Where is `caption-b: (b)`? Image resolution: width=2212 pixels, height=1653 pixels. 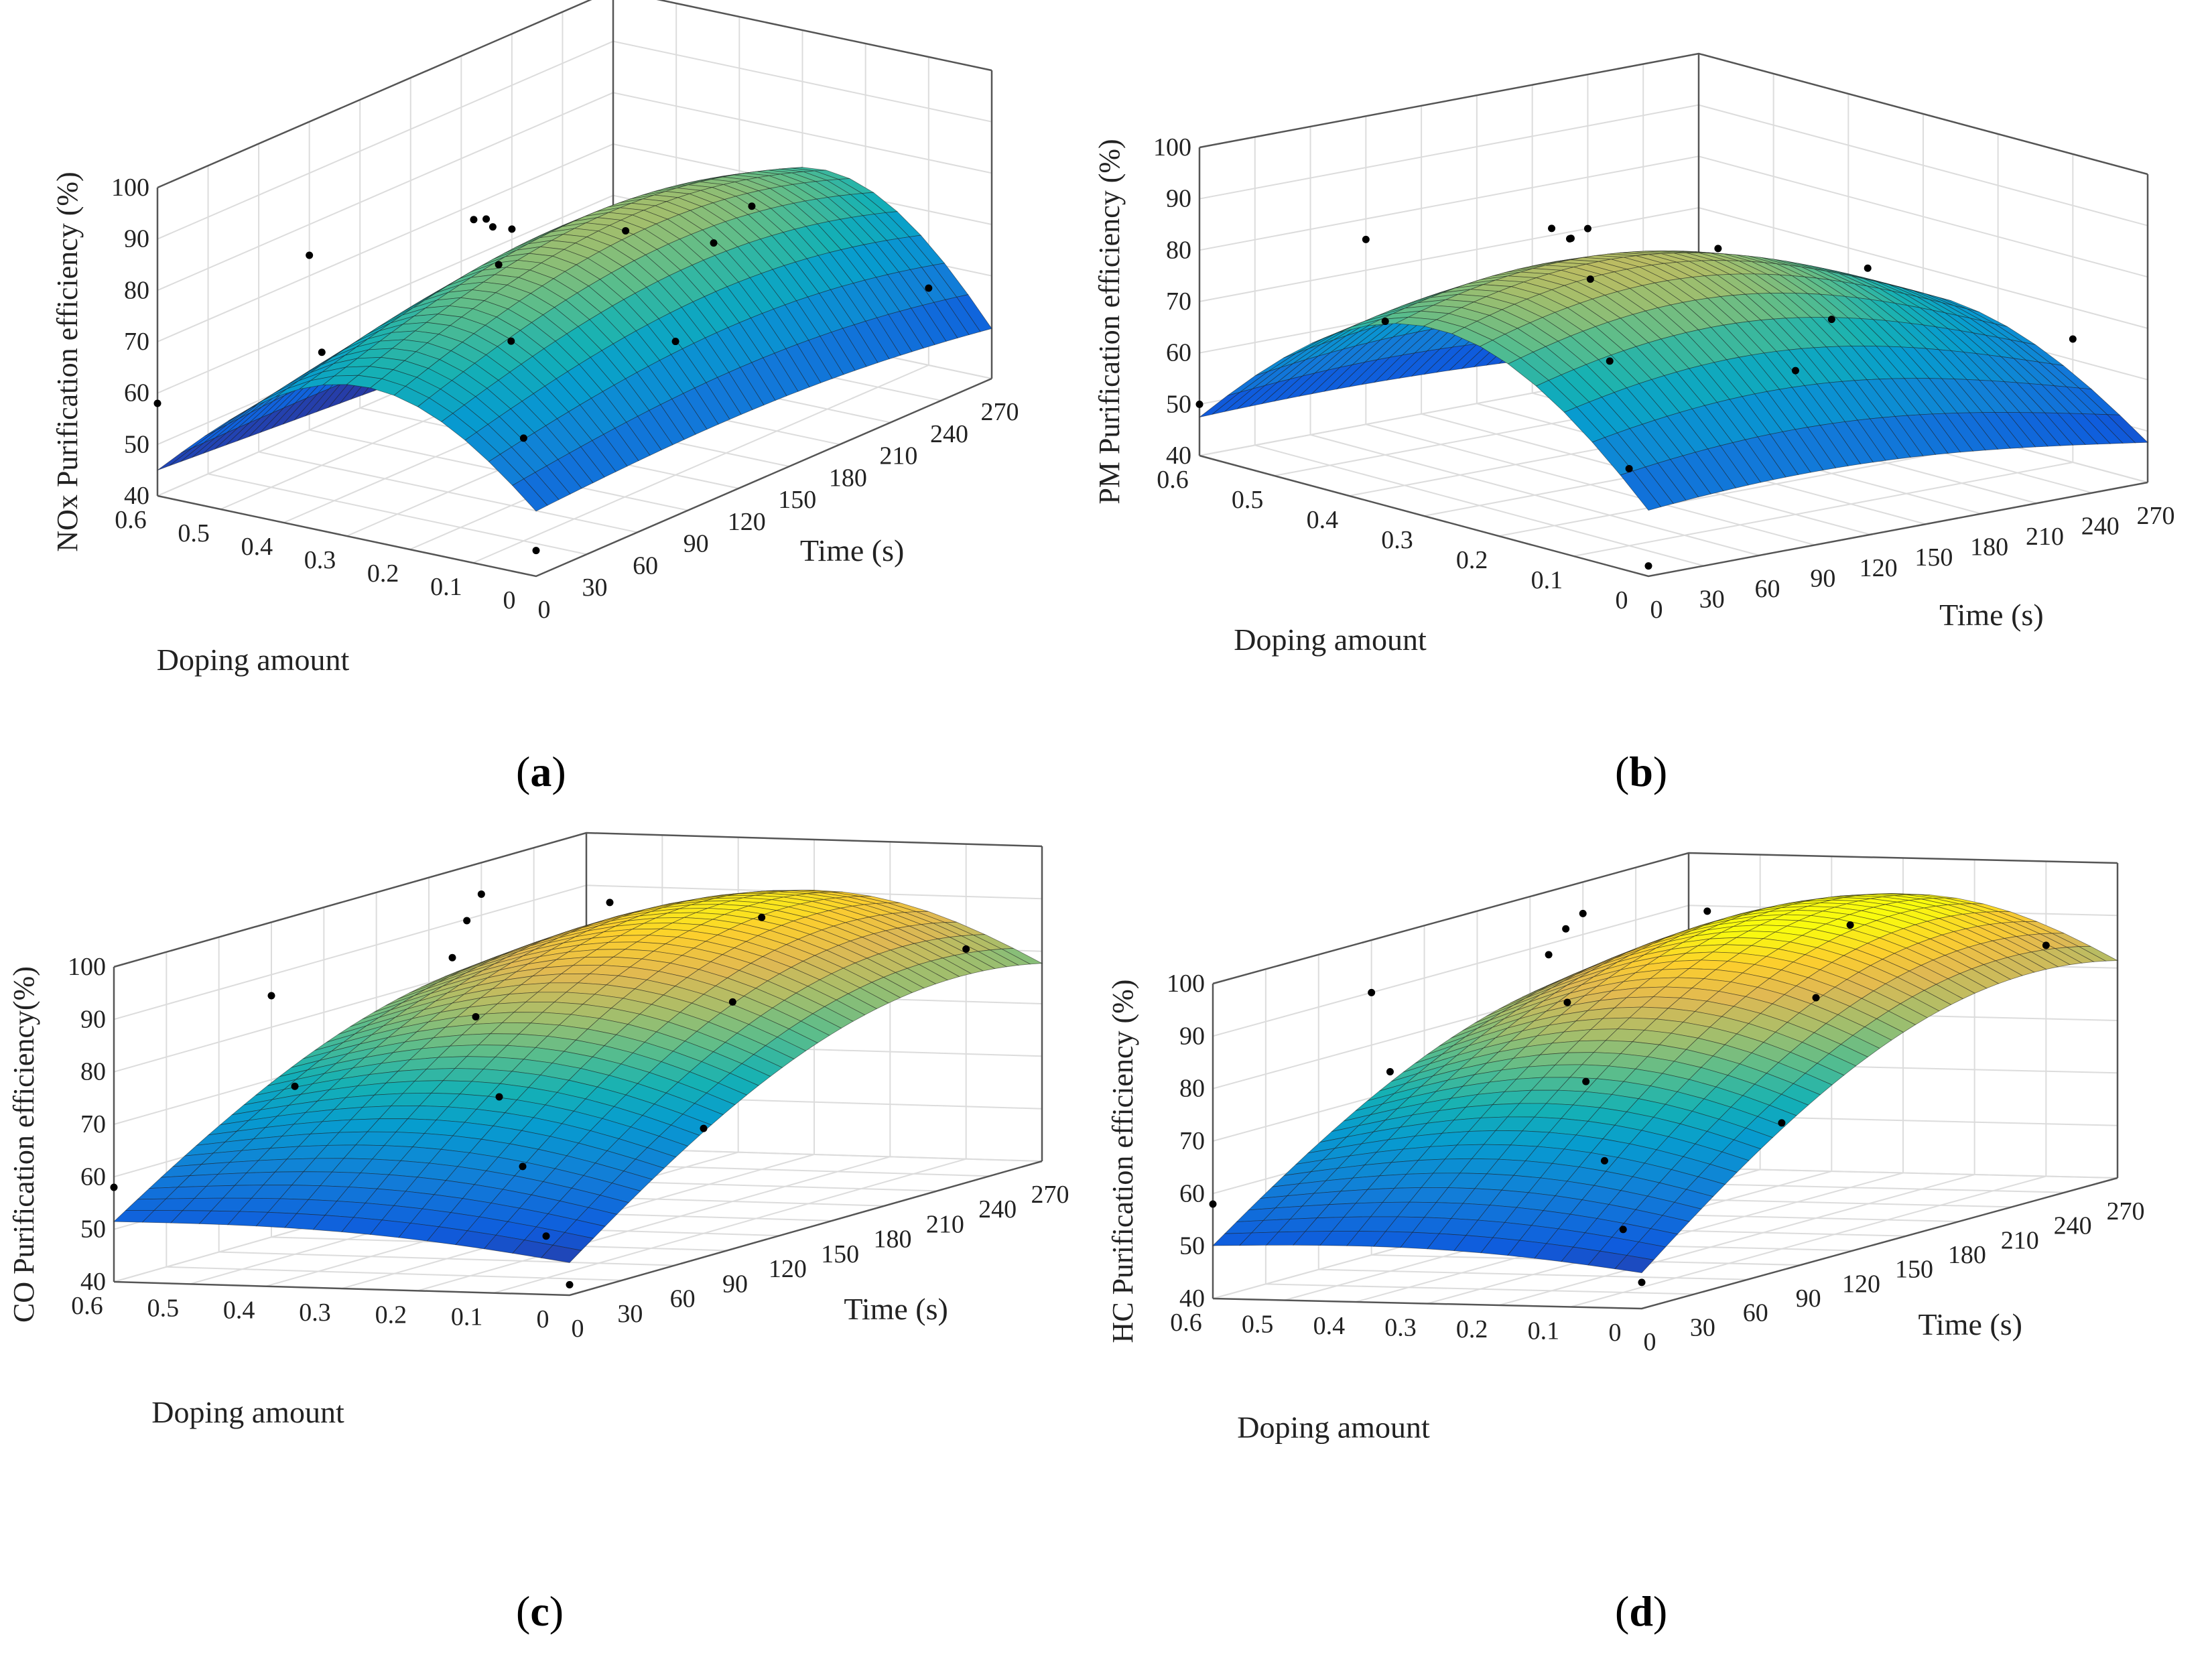
caption-b: (b) is located at coordinates (1641, 771).